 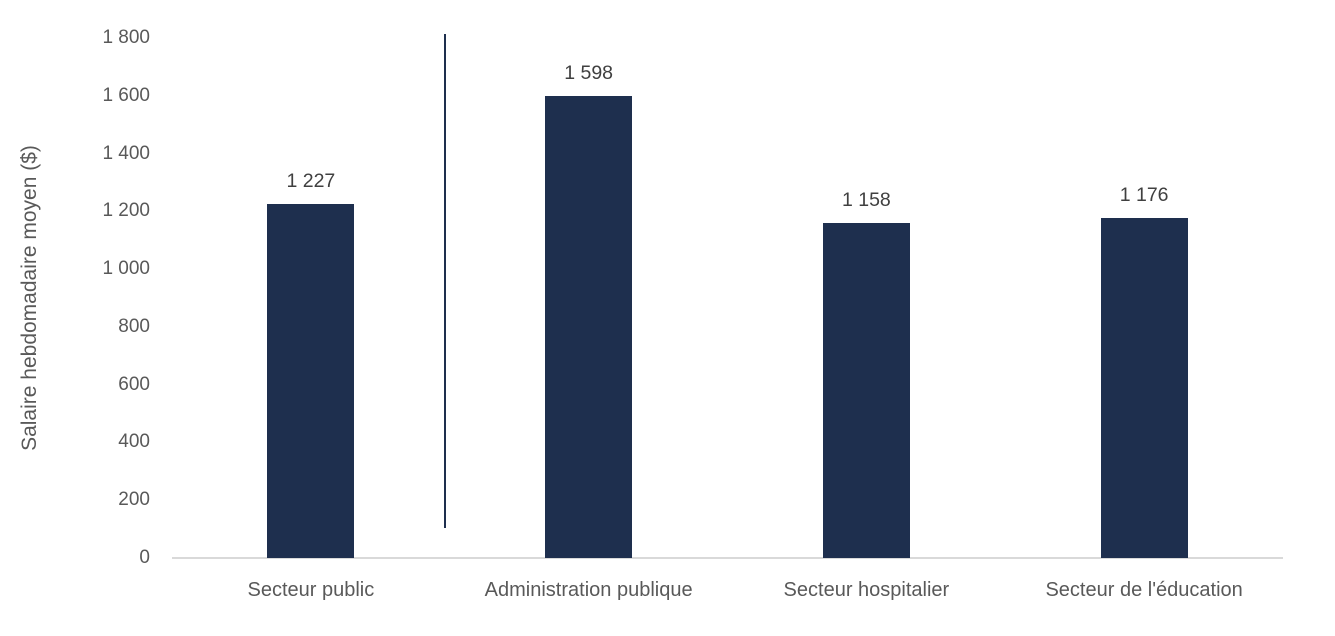 What do you see at coordinates (588, 590) in the screenshot?
I see `x-category-label: Administration publique` at bounding box center [588, 590].